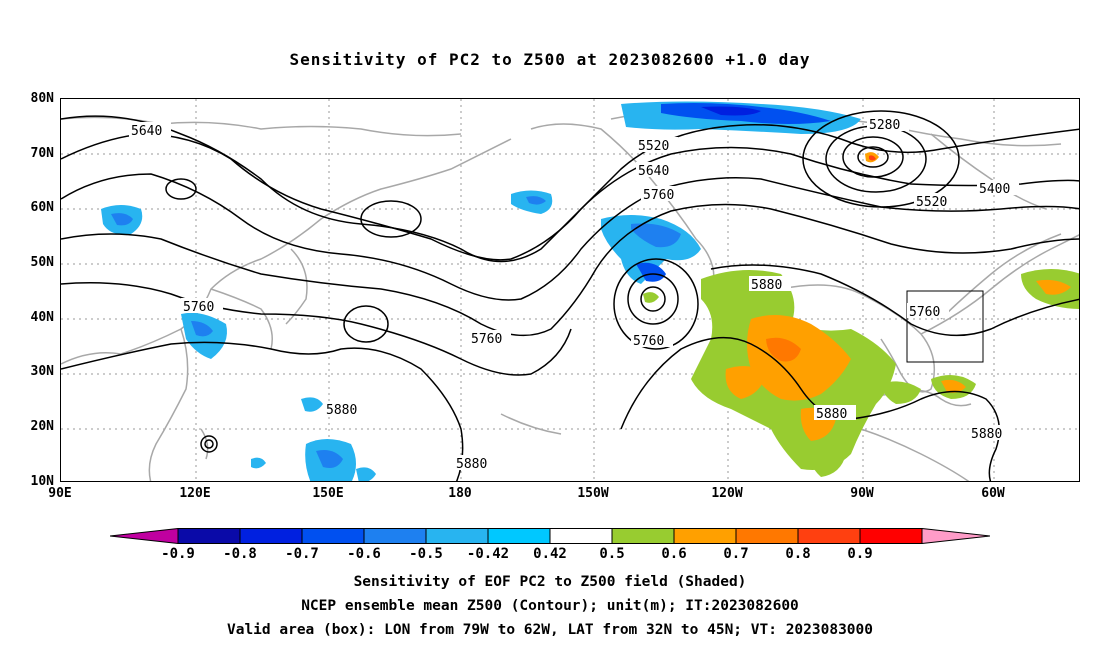  I want to click on lat-label-70n: 70N, so click(42, 153).